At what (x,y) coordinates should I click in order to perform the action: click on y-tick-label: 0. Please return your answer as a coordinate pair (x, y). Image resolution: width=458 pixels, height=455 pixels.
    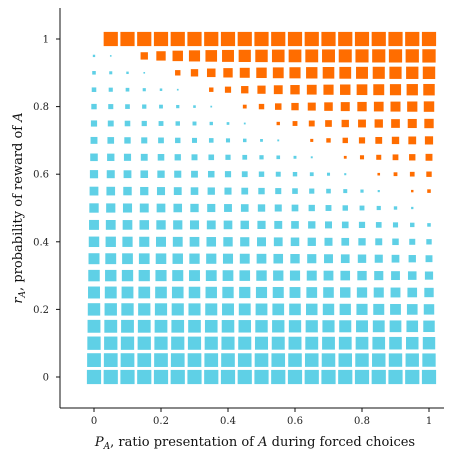
    Looking at the image, I should click on (46, 378).